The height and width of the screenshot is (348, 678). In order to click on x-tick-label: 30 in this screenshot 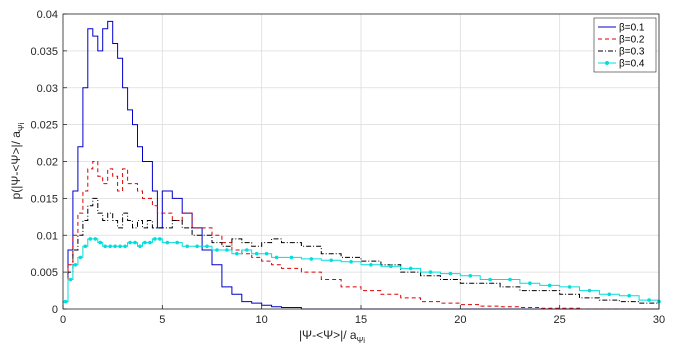, I will do `click(659, 320)`.